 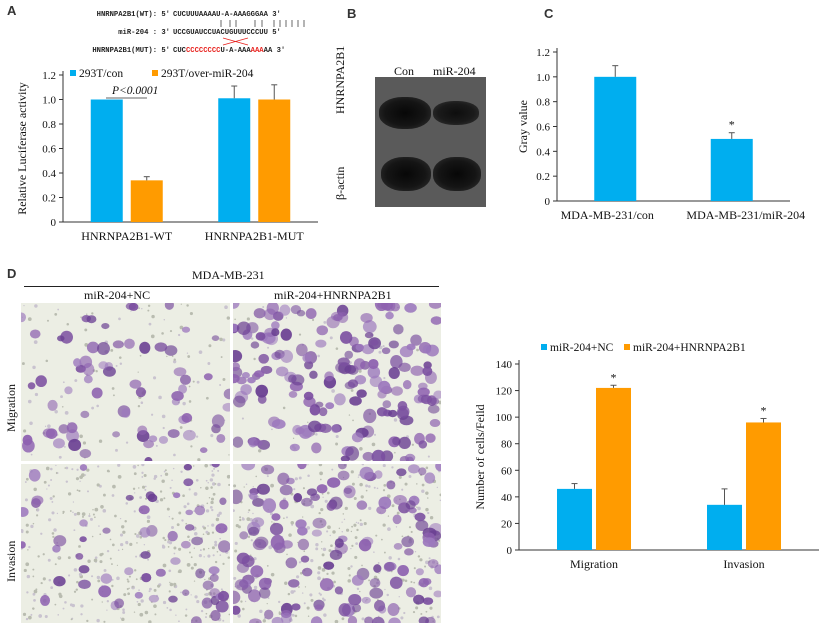 I want to click on blot-row-hnrnpa2b1: HNRNPA2B1, so click(x=340, y=79).